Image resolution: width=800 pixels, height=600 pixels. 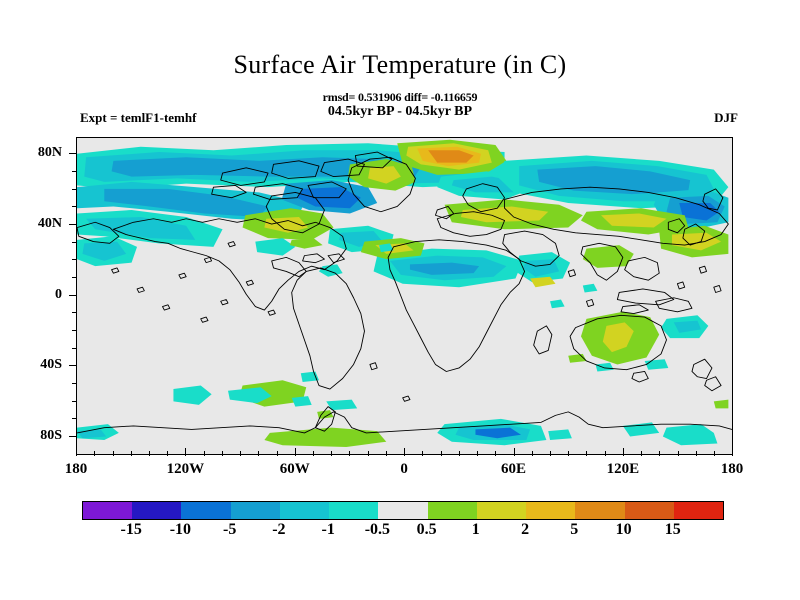 I want to click on colorbar, so click(x=403, y=510).